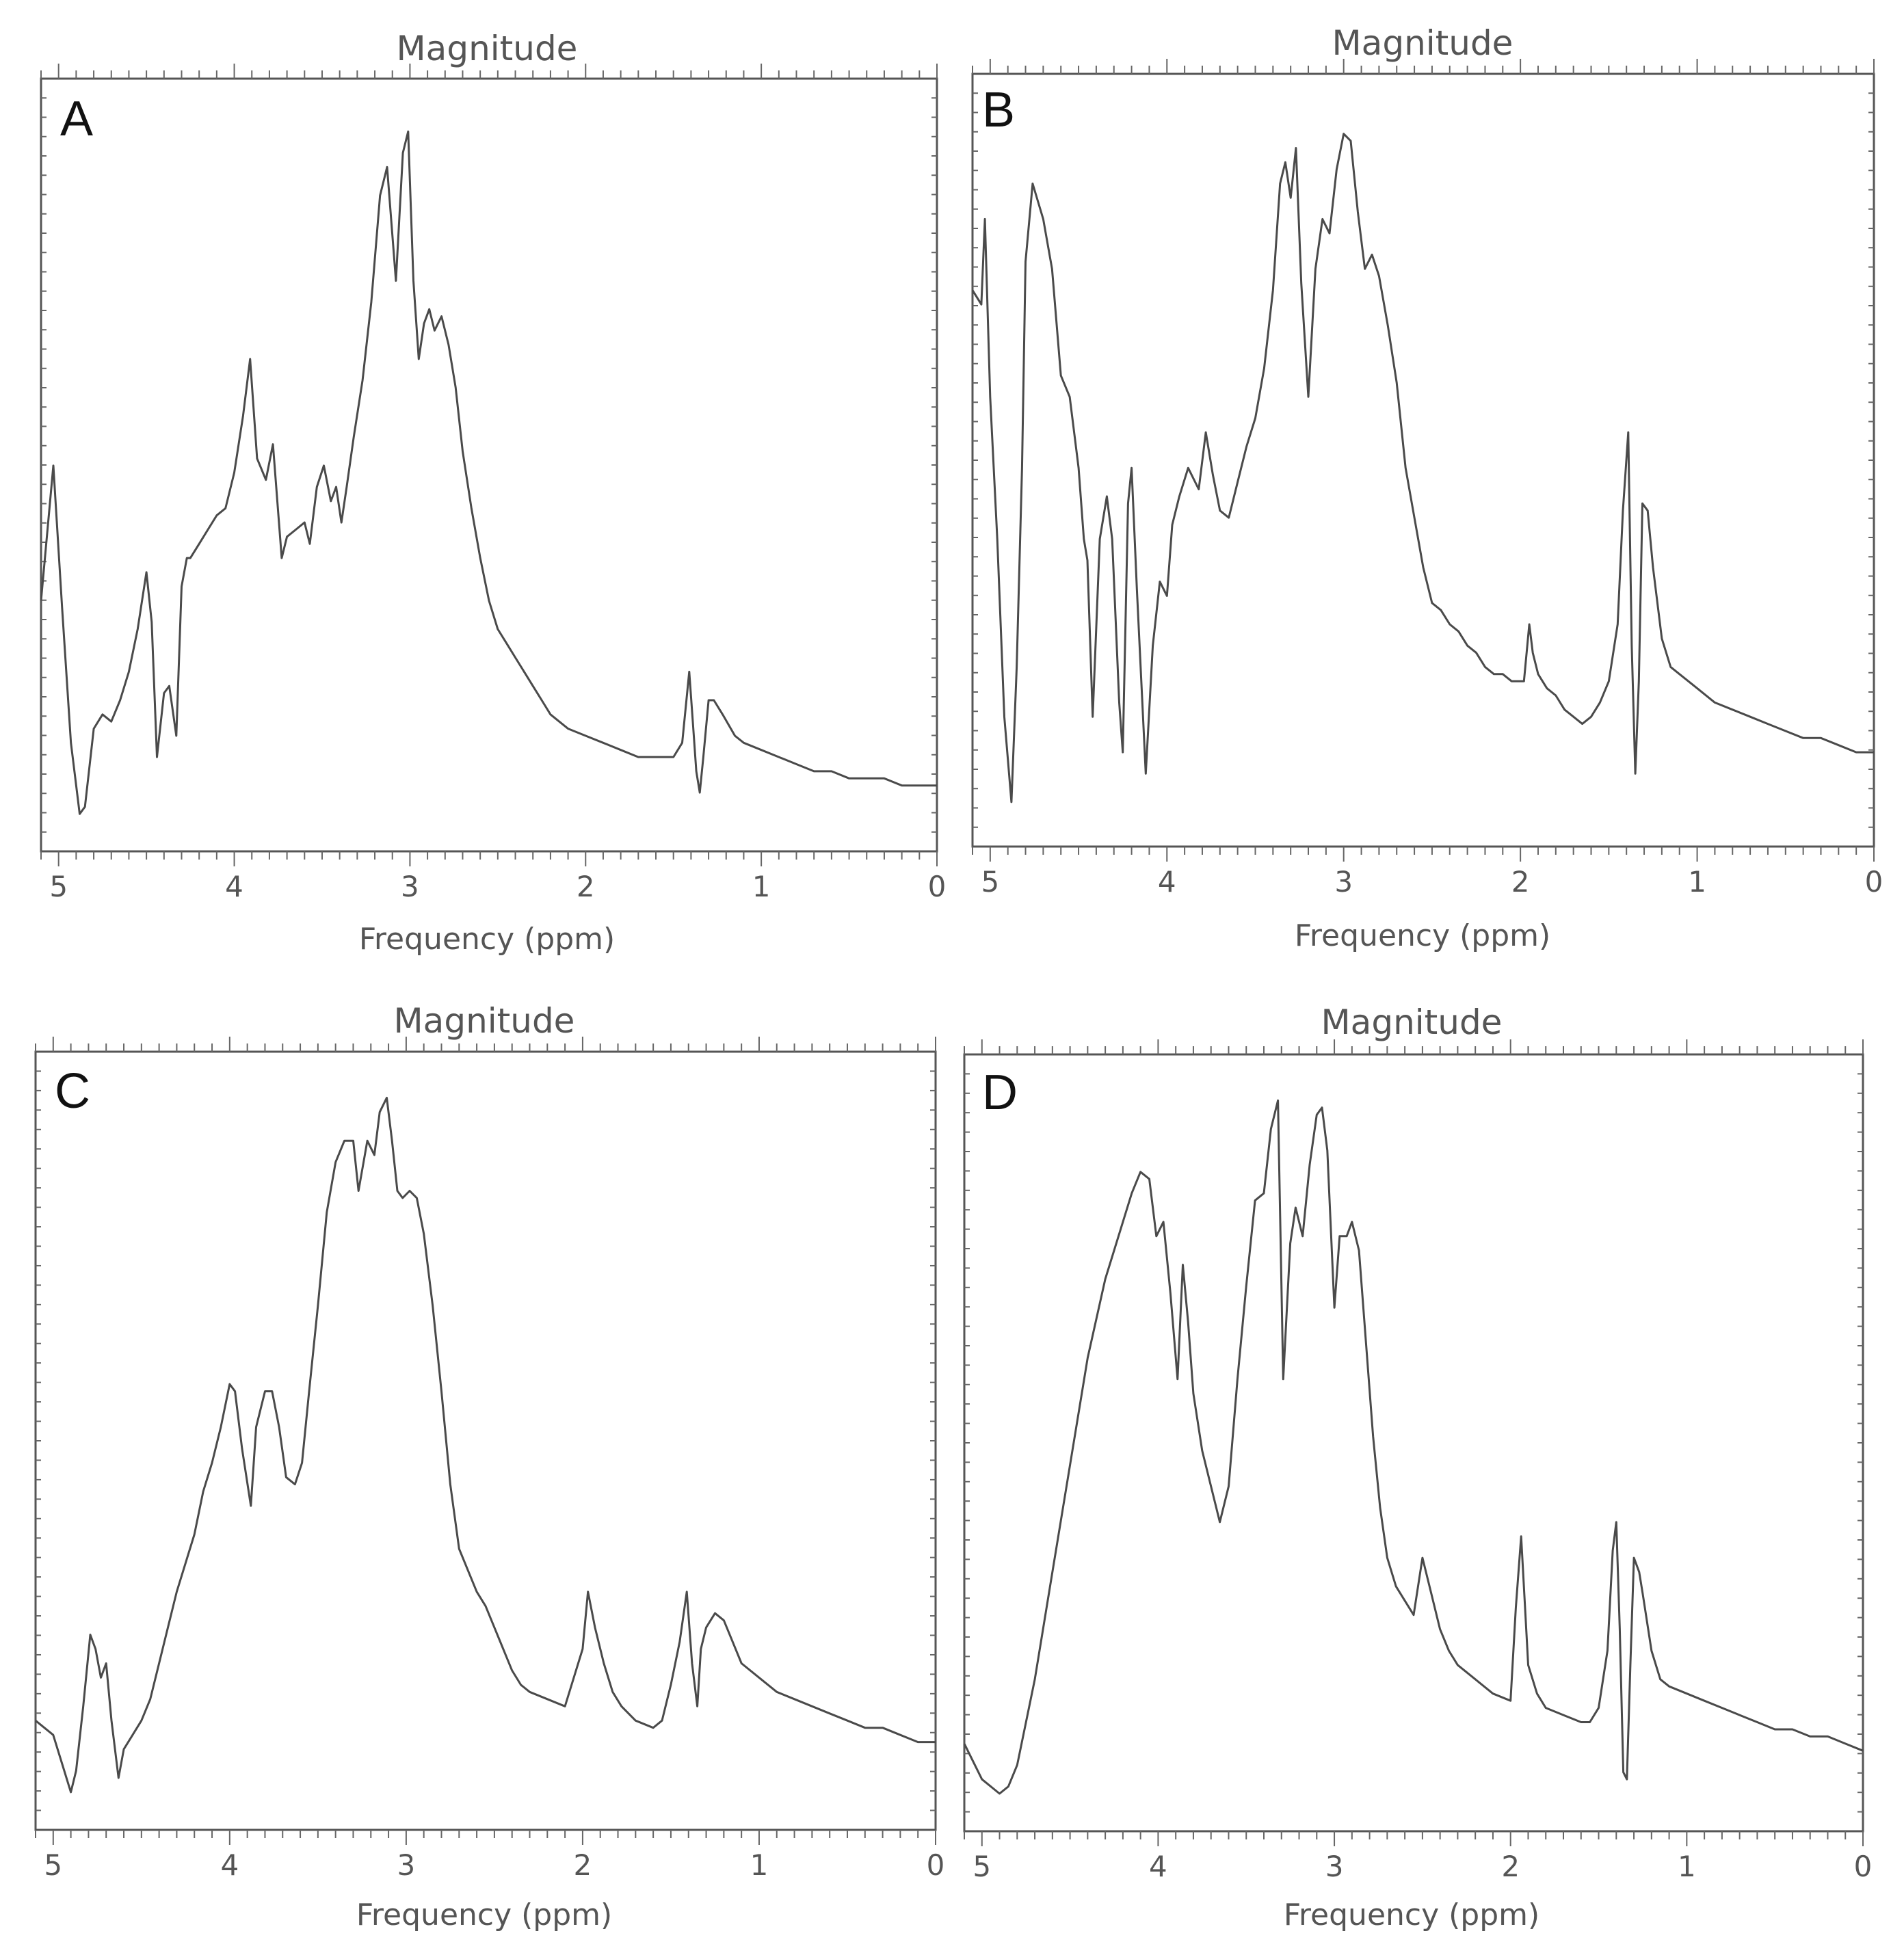 This screenshot has width=1904, height=1955. What do you see at coordinates (484, 1021) in the screenshot?
I see `panel-c-top-label: Magnitude` at bounding box center [484, 1021].